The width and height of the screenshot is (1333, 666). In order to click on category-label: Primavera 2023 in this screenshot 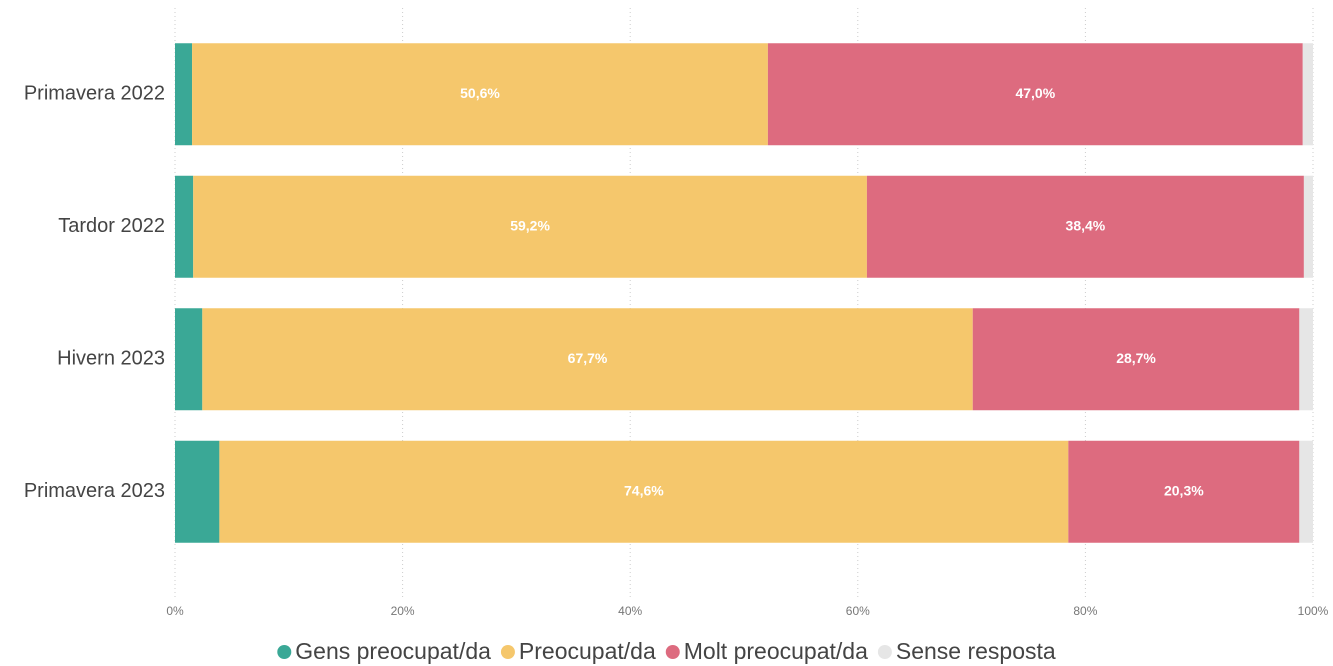, I will do `click(94, 491)`.